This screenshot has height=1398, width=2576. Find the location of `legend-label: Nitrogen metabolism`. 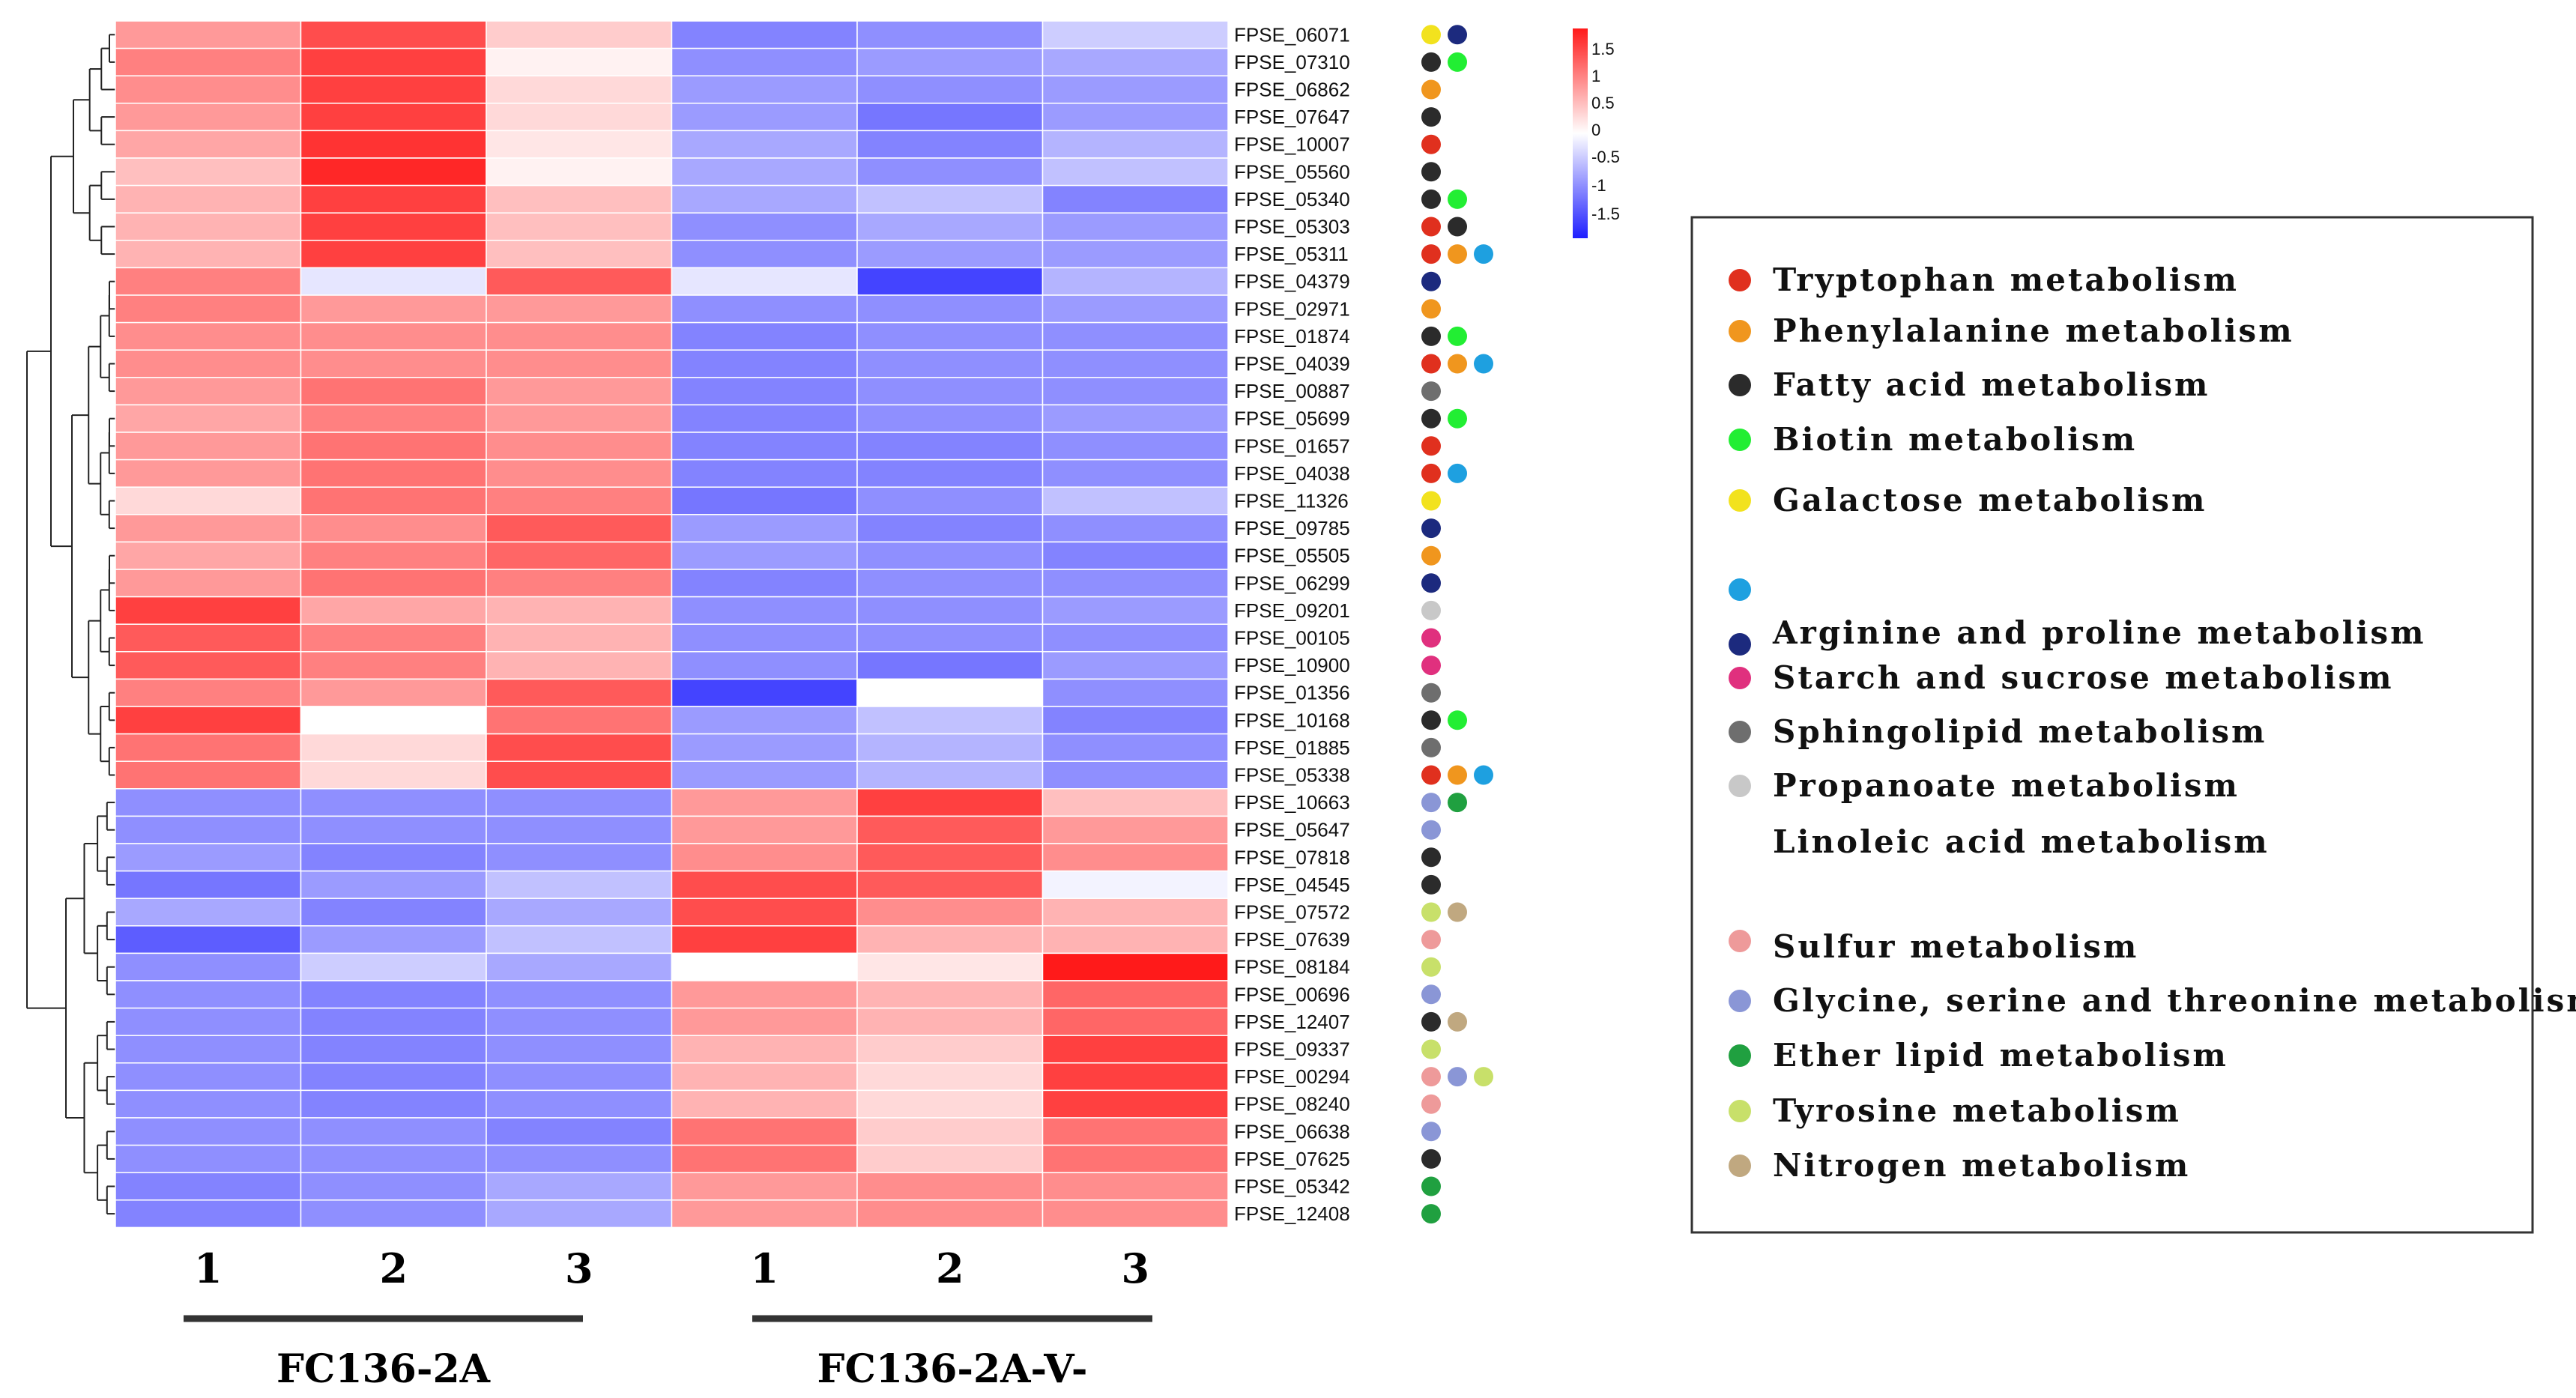

legend-label: Nitrogen metabolism is located at coordinates (1981, 1165).